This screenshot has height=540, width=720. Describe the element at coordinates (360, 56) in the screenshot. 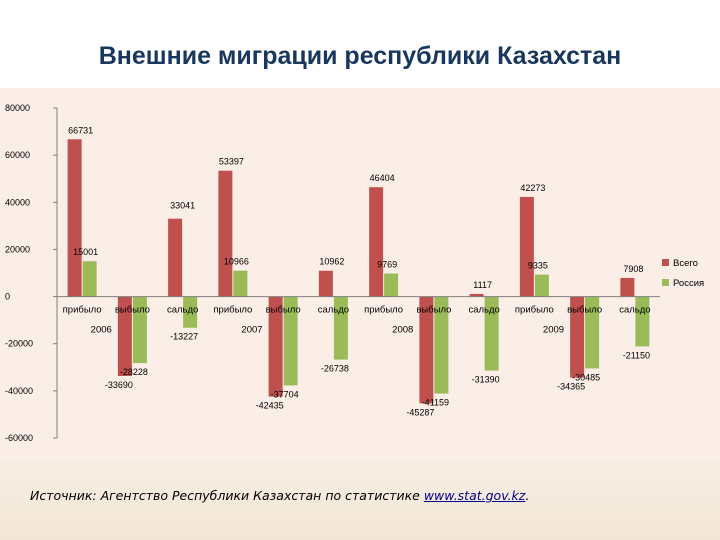

I see `chart-title: Внешние миграции республики Казахстан` at that location.